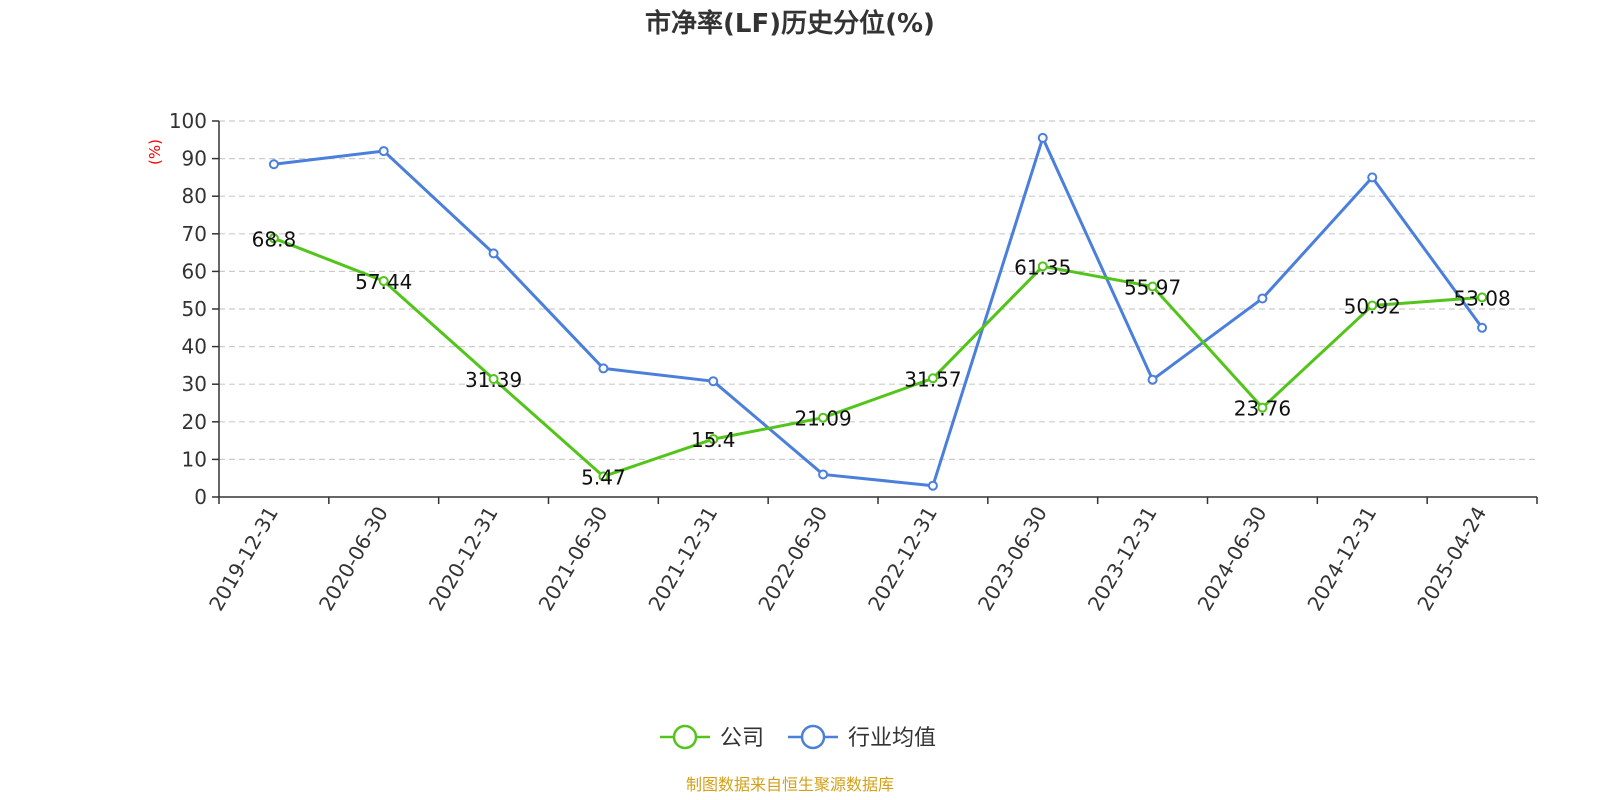  Describe the element at coordinates (194, 459) in the screenshot. I see `y-tick-label: 10` at that location.